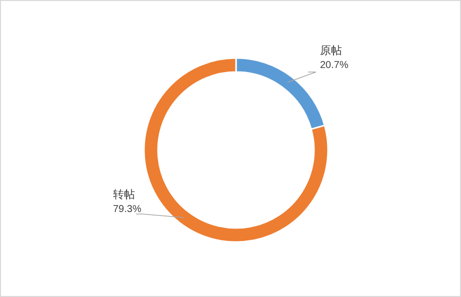  Describe the element at coordinates (127, 209) in the screenshot. I see `data-label: 79.3%` at that location.